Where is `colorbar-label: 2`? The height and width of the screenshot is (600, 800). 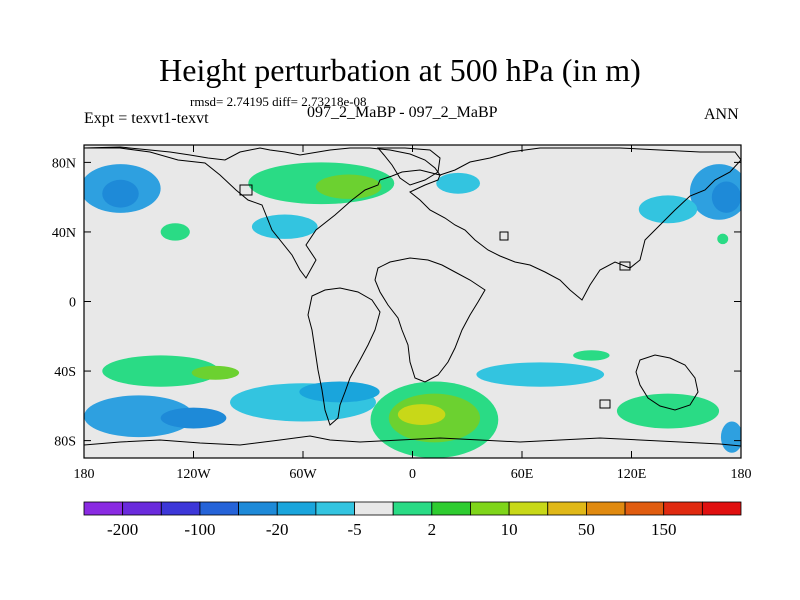 colorbar-label: 2 is located at coordinates (432, 529).